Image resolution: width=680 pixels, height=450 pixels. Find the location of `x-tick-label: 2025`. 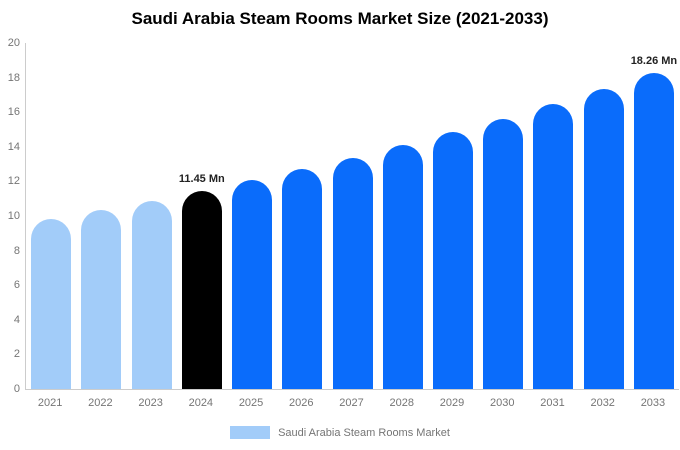

x-tick-label: 2025 is located at coordinates (251, 403).